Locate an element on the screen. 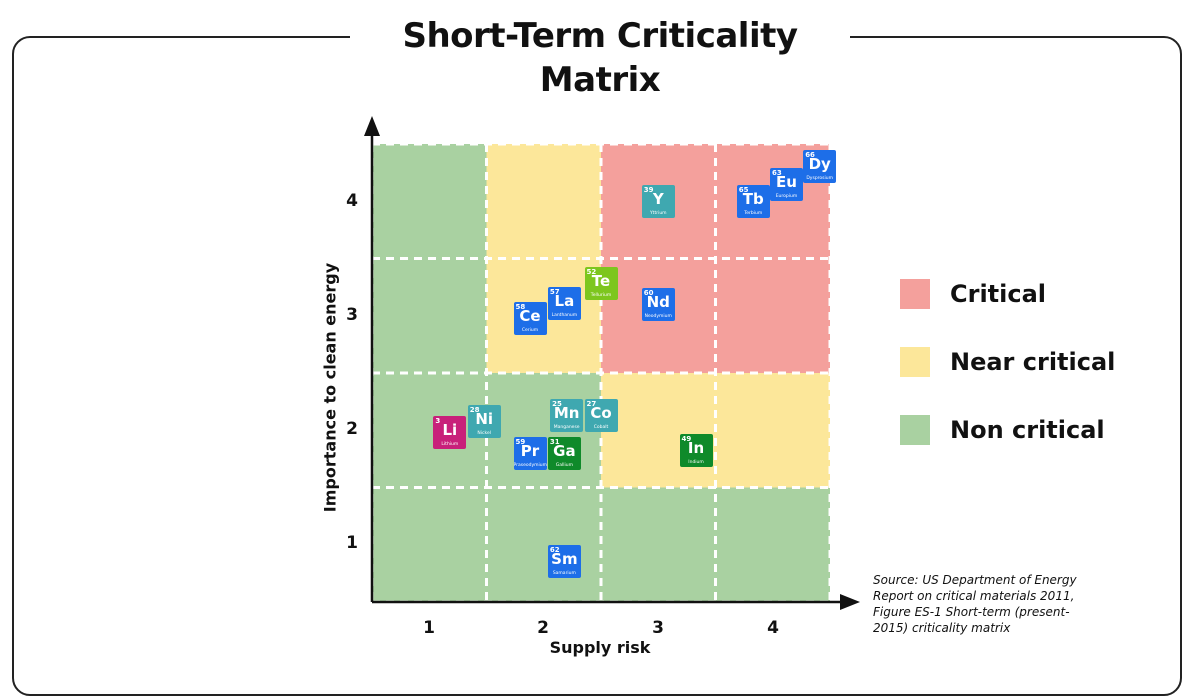  element-symbol: Co is located at coordinates (601, 412).